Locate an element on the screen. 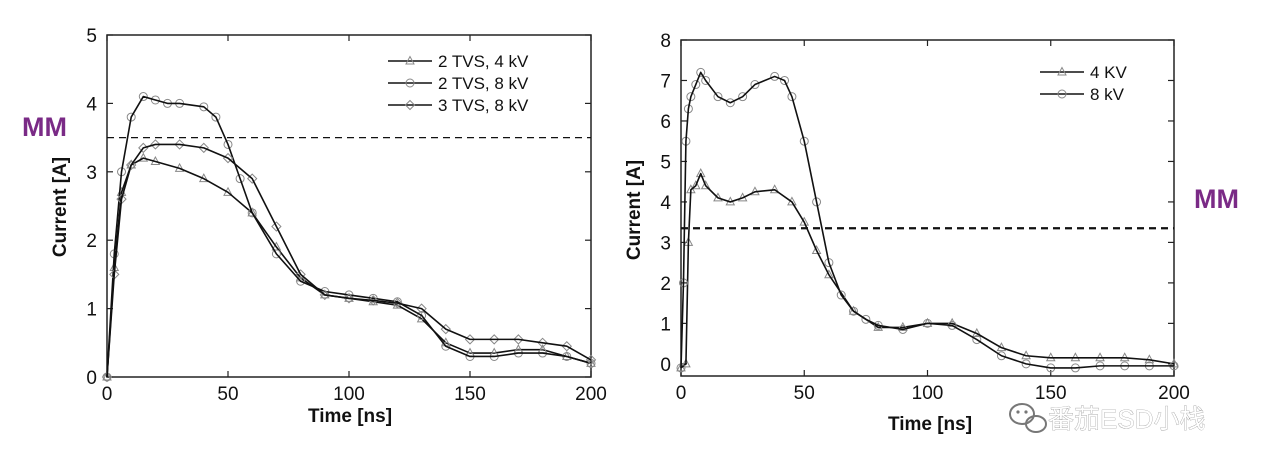  chart-left-legend: 2 TVS, 4 kV 2 TVS, 8 kV 3 TVS, 8 kV is located at coordinates (458, 83).